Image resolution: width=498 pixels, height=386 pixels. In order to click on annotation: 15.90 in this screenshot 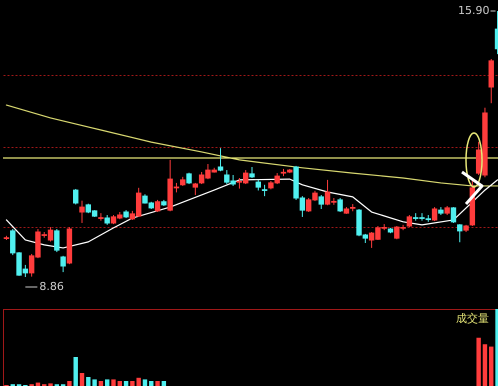, I will do `click(474, 10)`.